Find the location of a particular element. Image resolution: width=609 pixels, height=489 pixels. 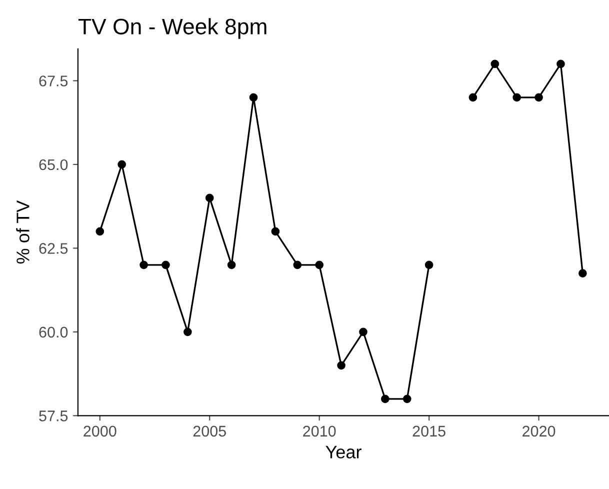

x-axis-title: Year is located at coordinates (344, 452).